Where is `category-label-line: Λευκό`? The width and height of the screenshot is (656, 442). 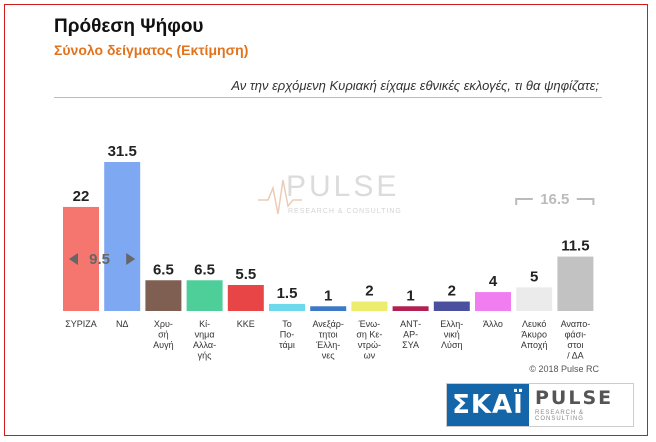 category-label-line: Λευκό is located at coordinates (534, 324).